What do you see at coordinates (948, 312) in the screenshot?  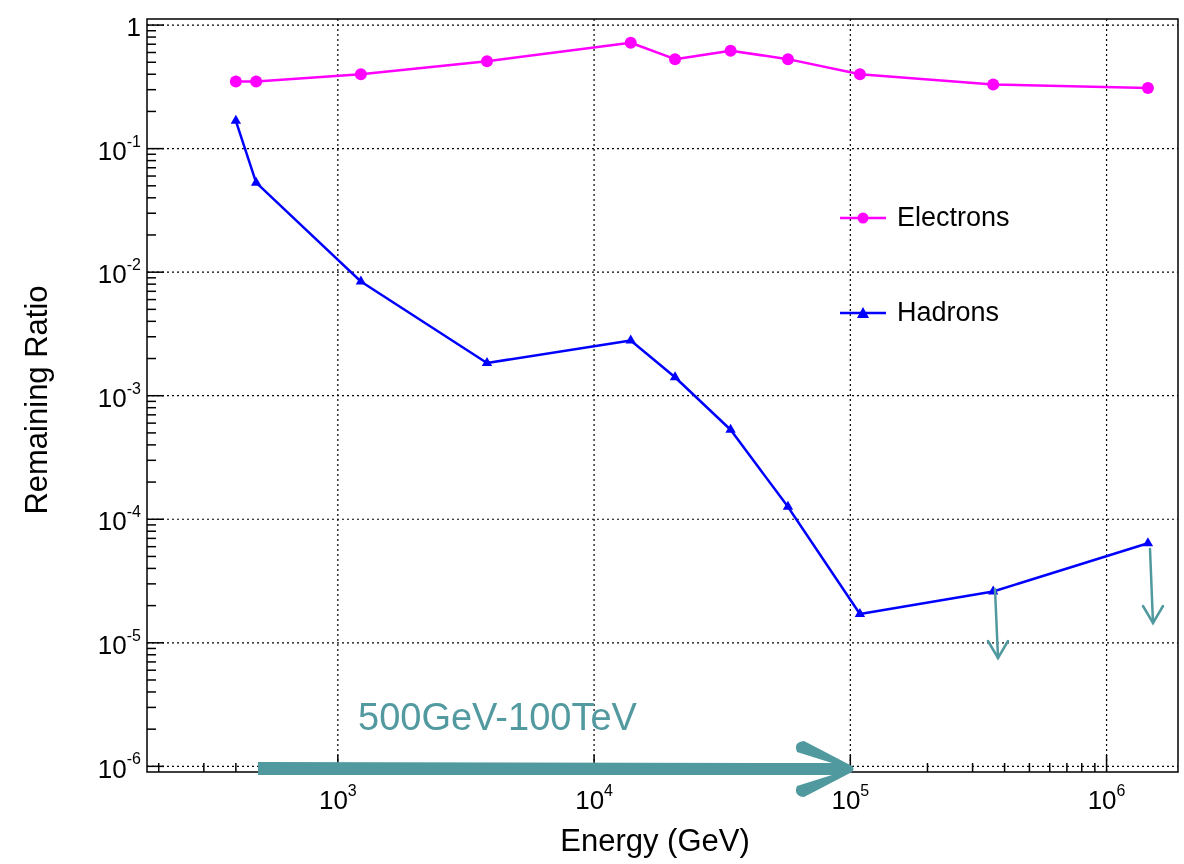 I see `legend-label: Hadrons` at bounding box center [948, 312].